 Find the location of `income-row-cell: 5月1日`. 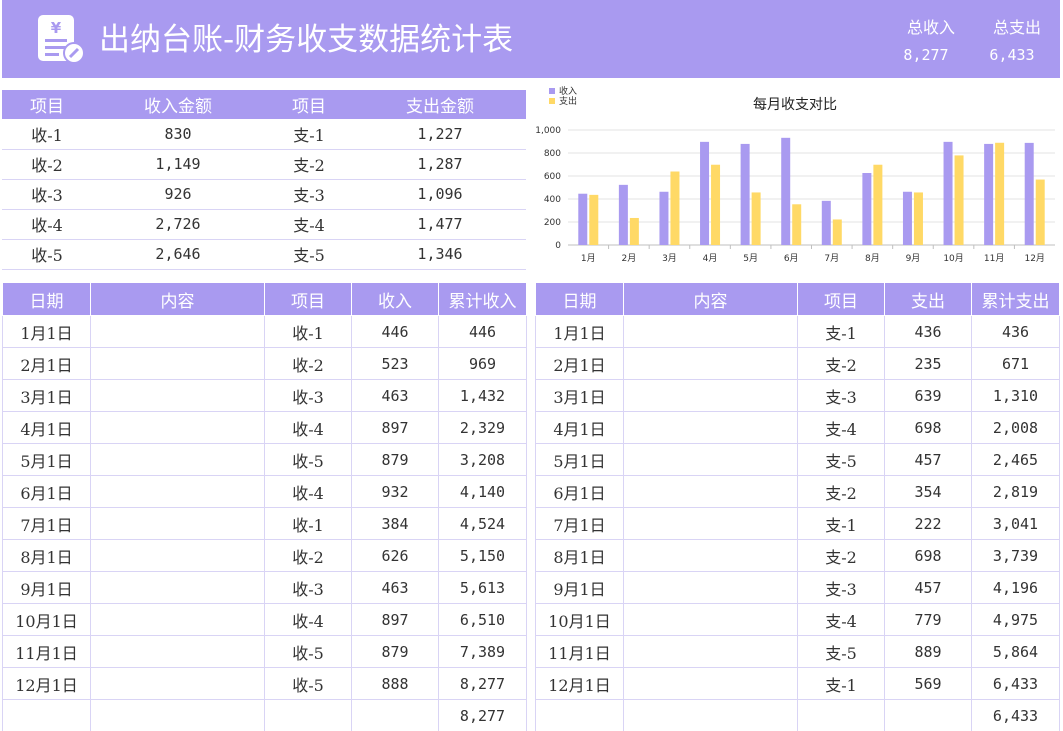

income-row-cell: 5月1日 is located at coordinates (46, 459).